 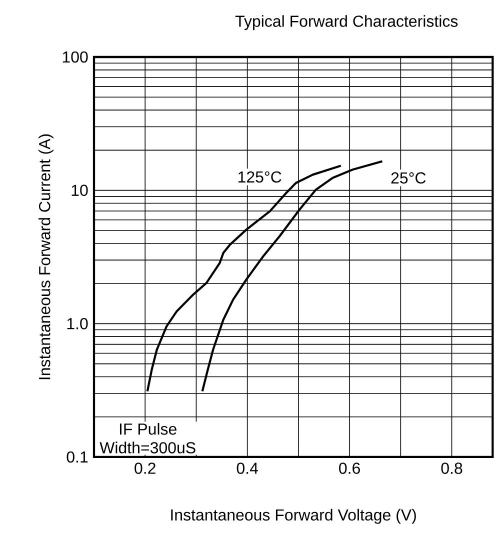 What do you see at coordinates (451, 468) in the screenshot?
I see `x-tick-label: 0.8` at bounding box center [451, 468].